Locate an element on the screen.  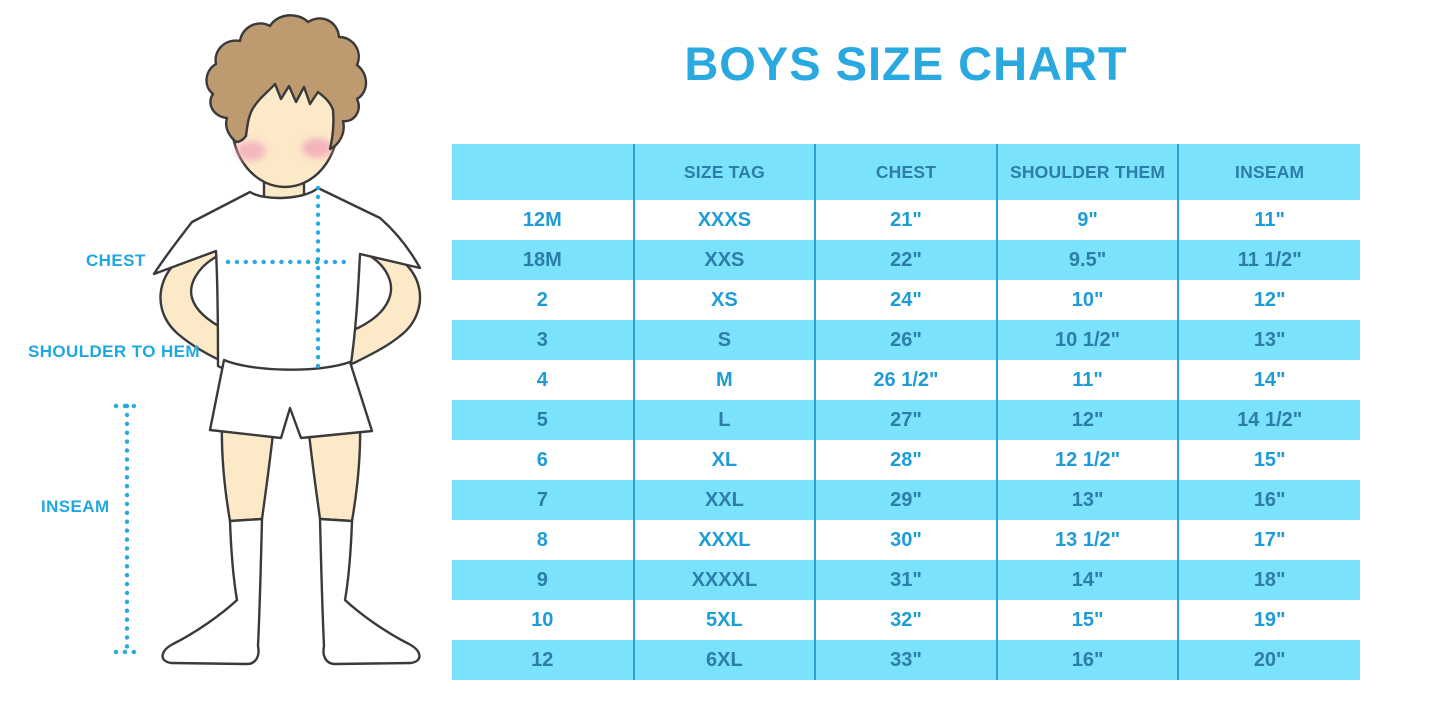
table-row: 3 S 26" 10 1/2" 13" is located at coordinates (906, 340).